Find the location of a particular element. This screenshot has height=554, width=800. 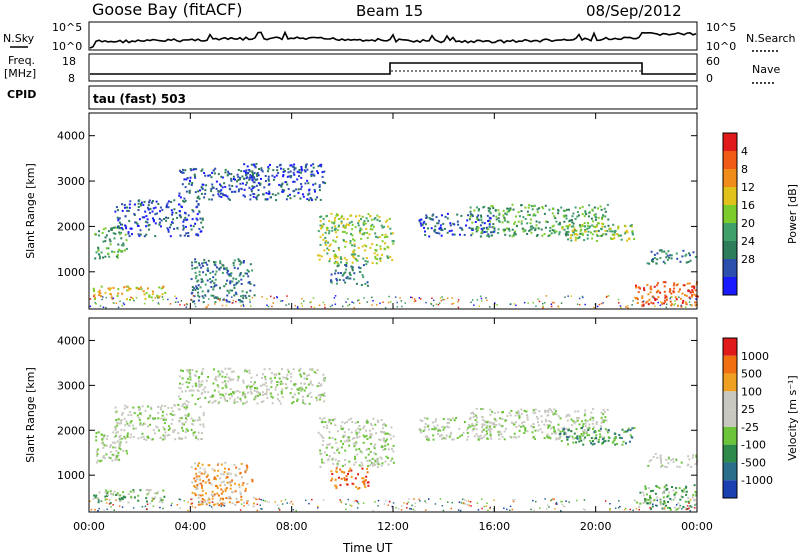

nsky-tick-top: 10^5 is located at coordinates (67, 27).